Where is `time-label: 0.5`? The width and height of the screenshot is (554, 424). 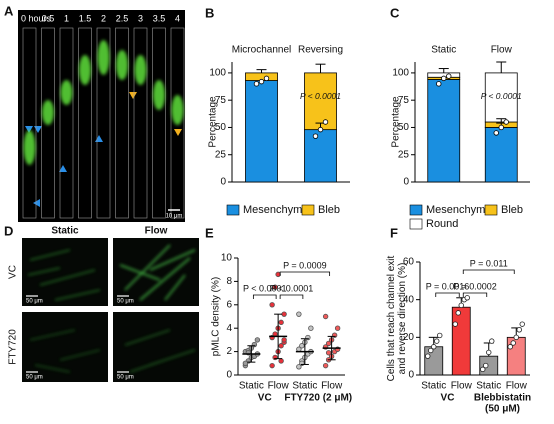 time-label: 0.5 is located at coordinates (48, 18).